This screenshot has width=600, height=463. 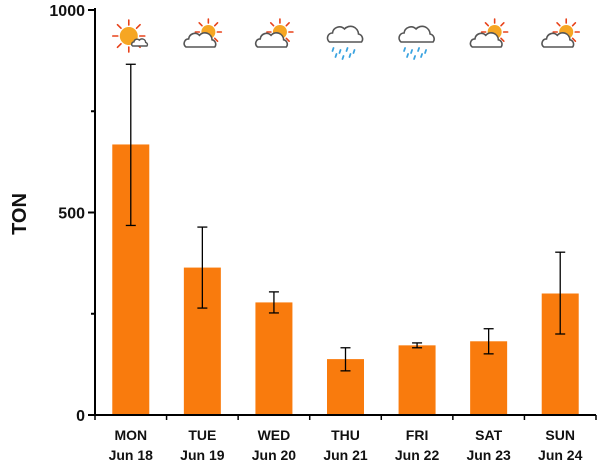 I want to click on x-label-day: SUN, so click(x=560, y=435).